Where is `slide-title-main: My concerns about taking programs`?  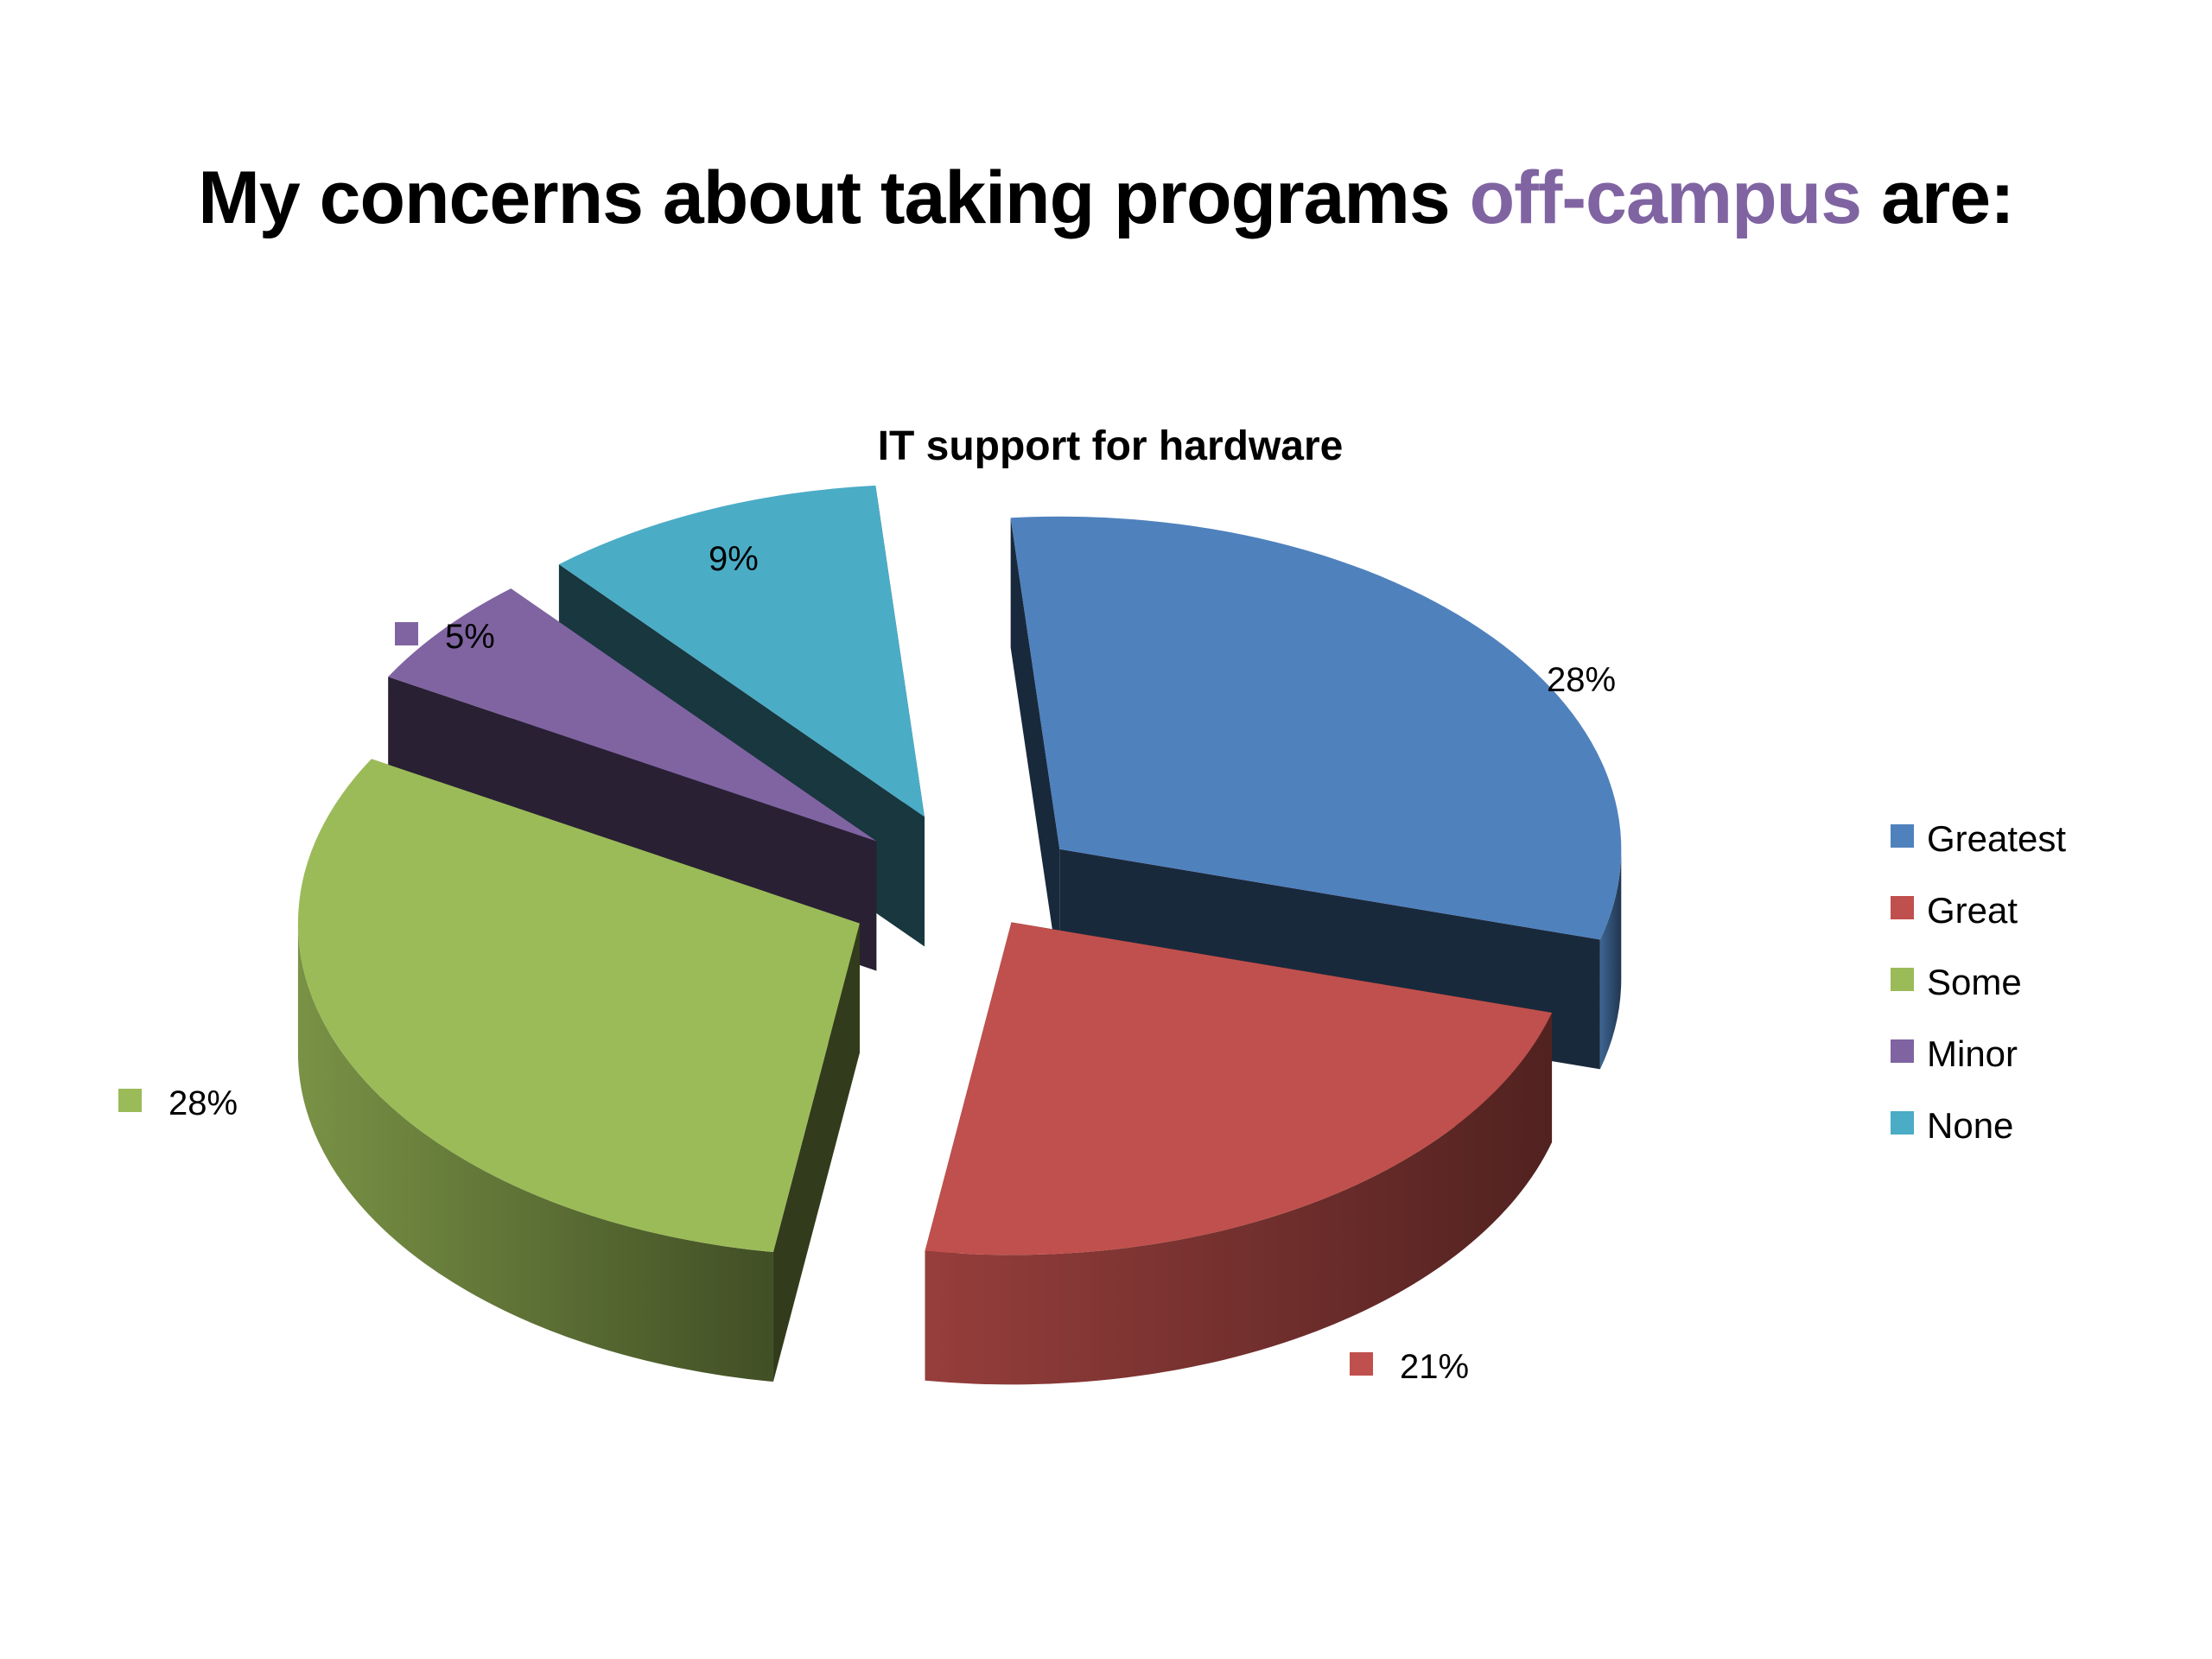
slide-title-main: My concerns about taking programs is located at coordinates (824, 197).